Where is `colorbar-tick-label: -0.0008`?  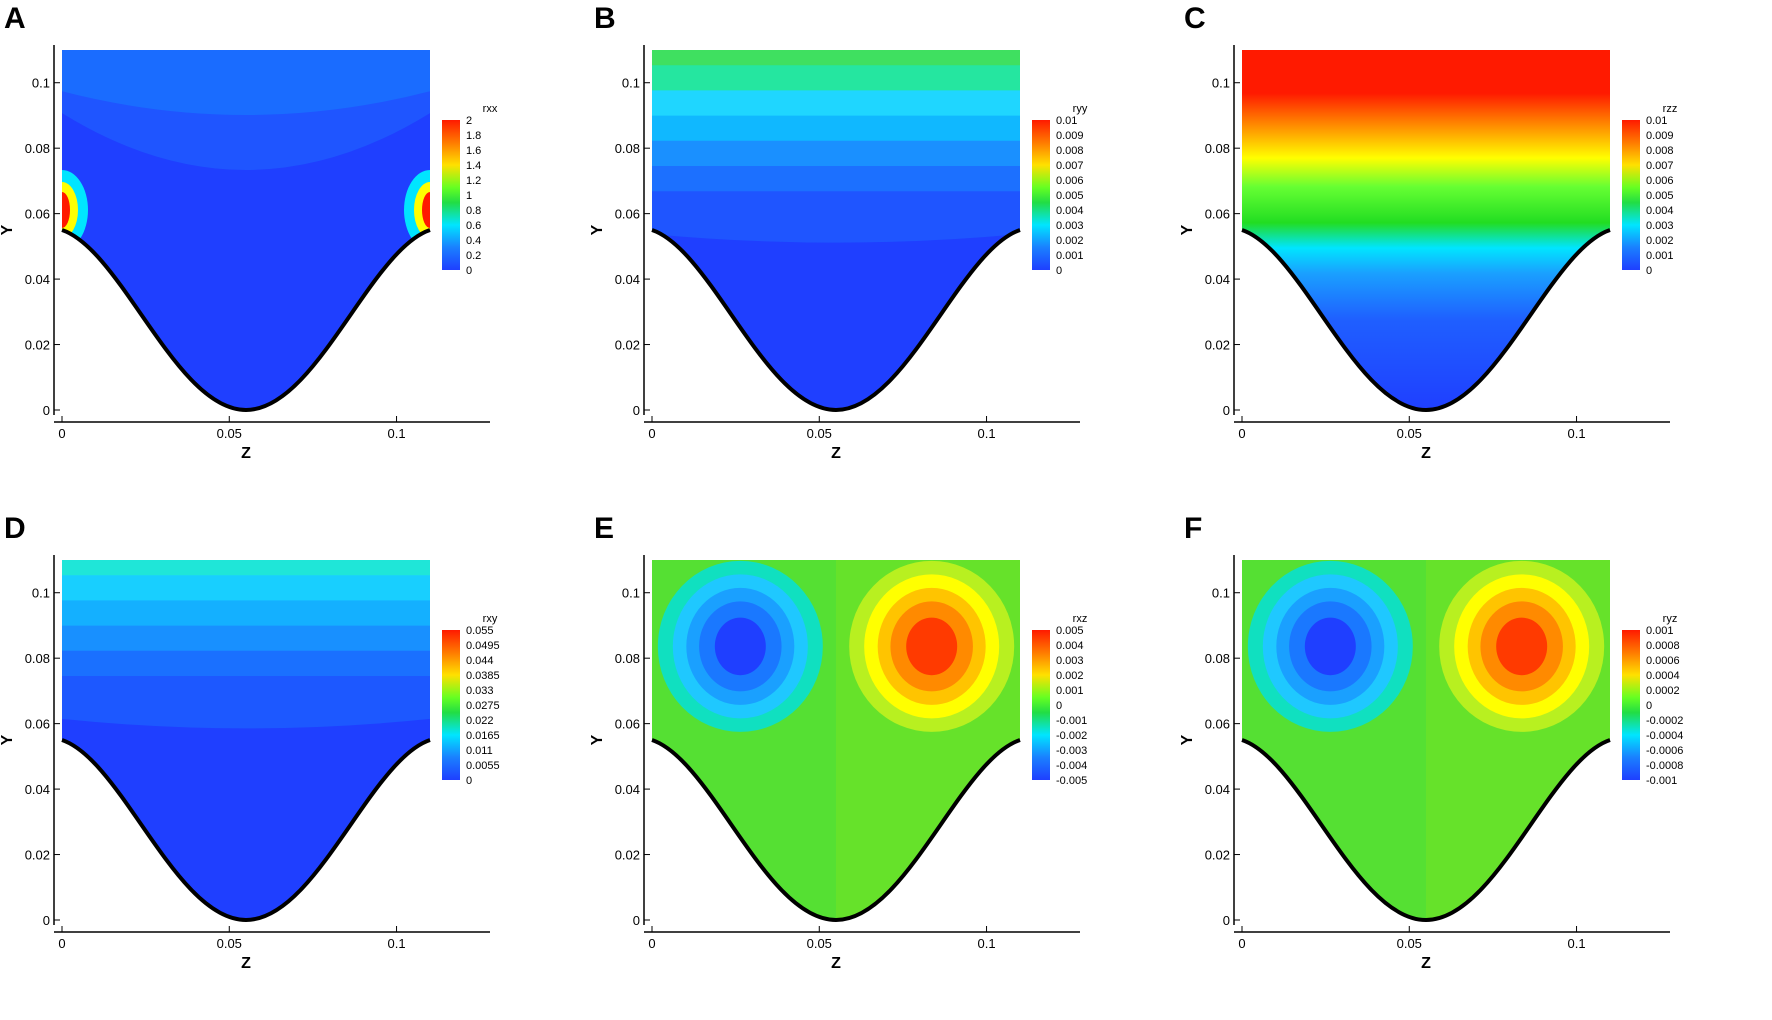
colorbar-tick-label: -0.0008 is located at coordinates (1664, 766).